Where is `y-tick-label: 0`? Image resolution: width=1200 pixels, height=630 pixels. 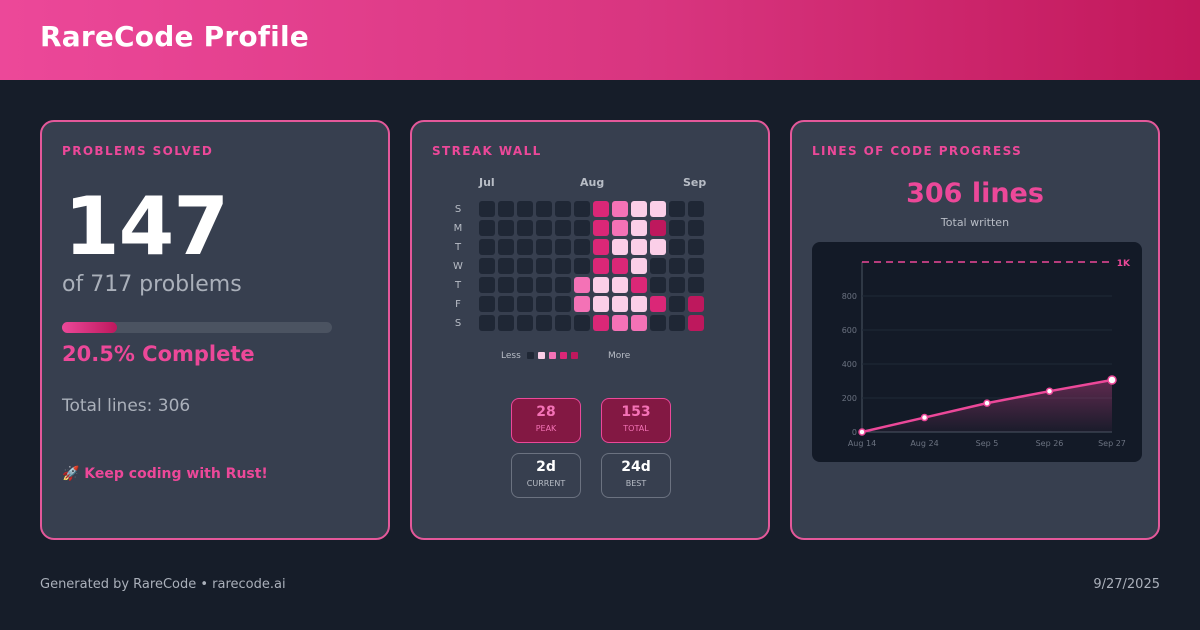
y-tick-label: 0 is located at coordinates (854, 432).